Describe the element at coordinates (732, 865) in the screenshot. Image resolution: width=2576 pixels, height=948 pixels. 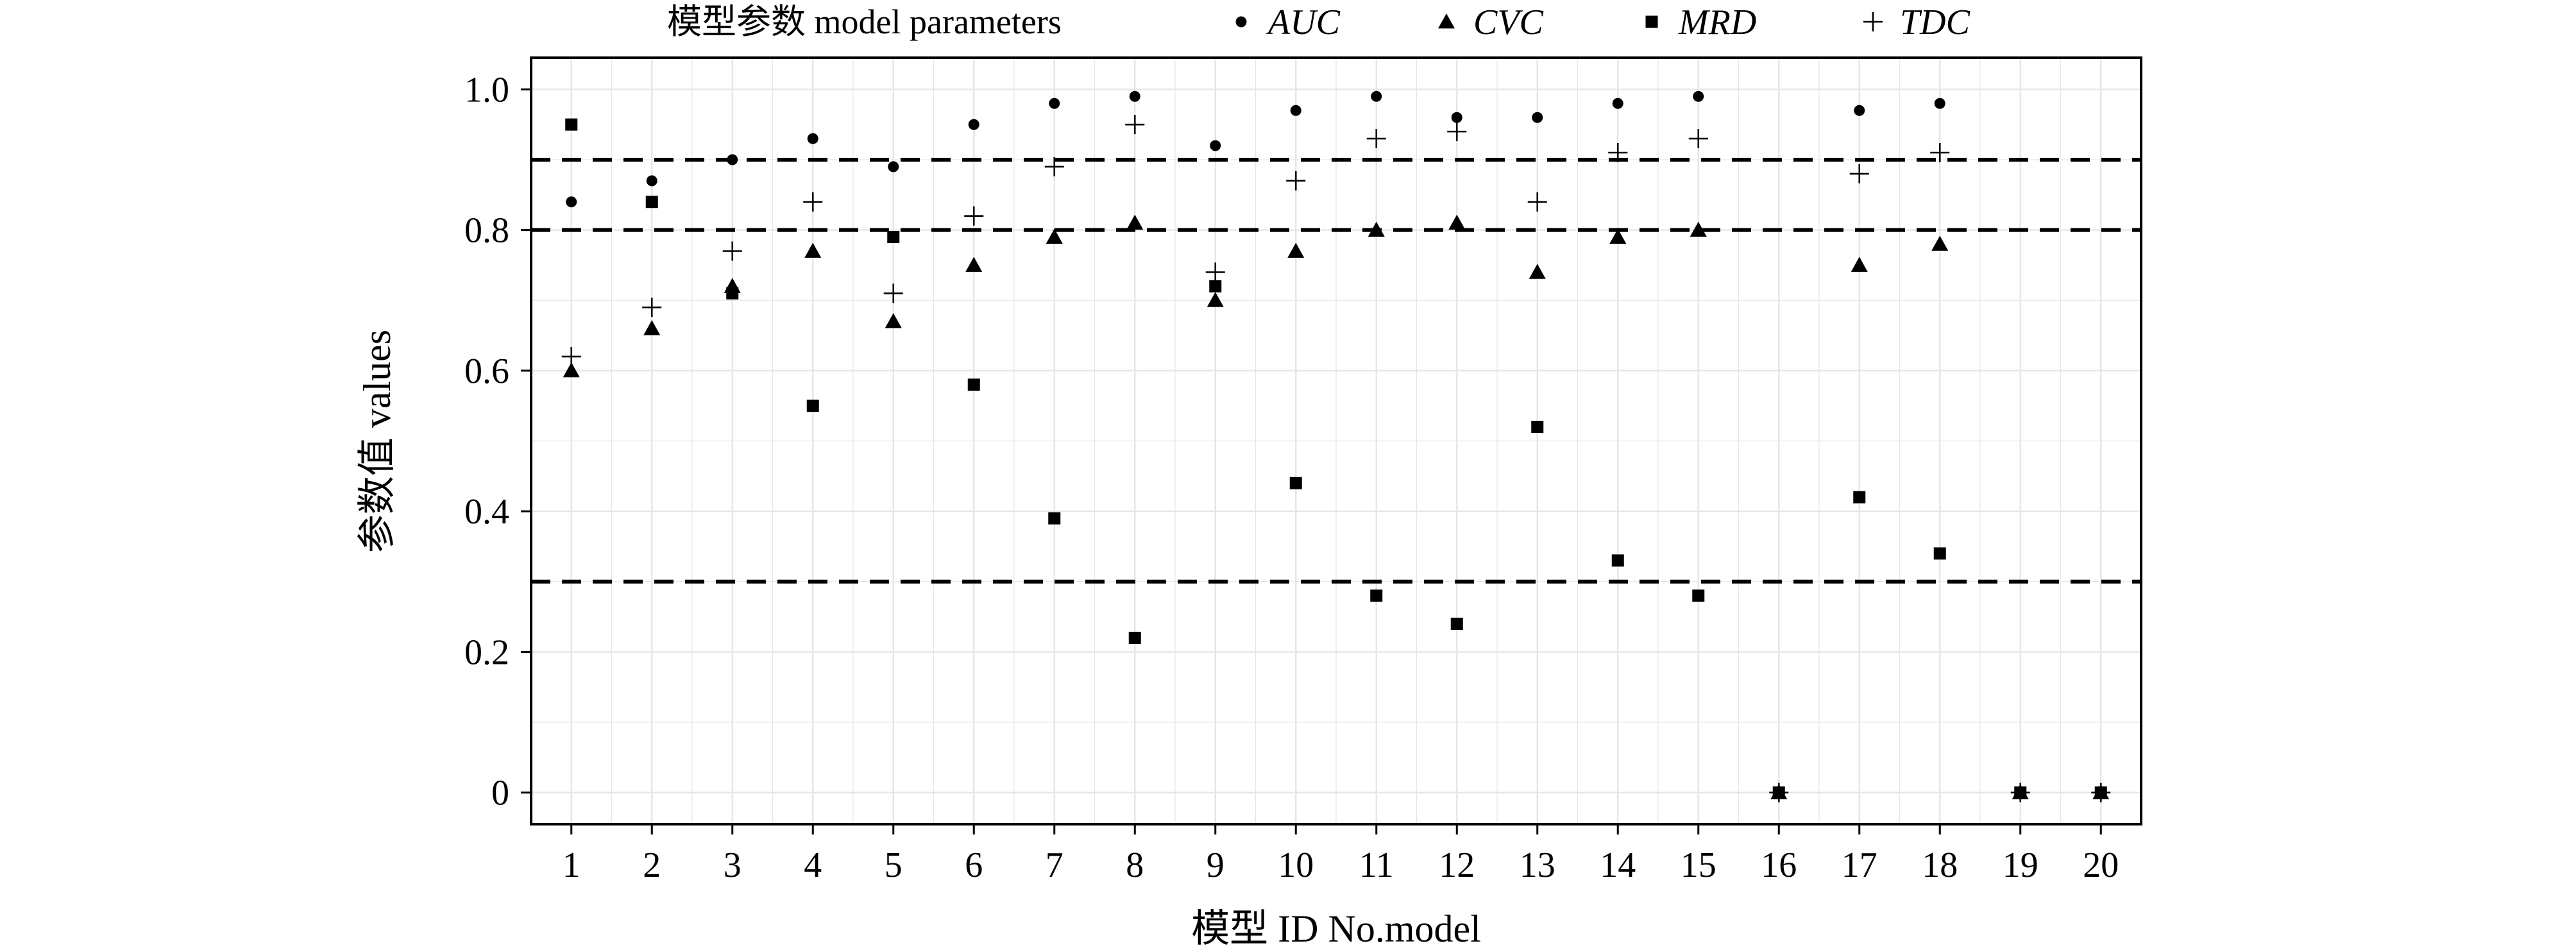
I see `x-tick-label: 3` at that location.